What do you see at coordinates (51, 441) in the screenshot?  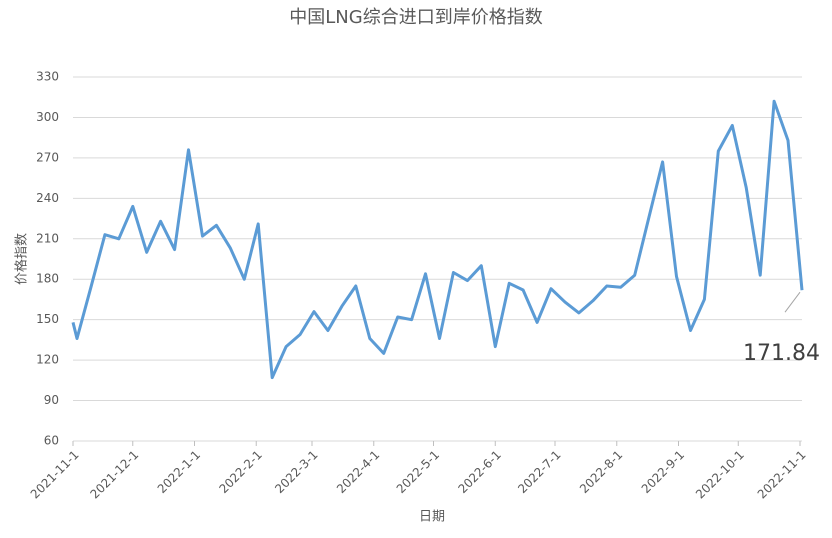 I see `y-tick-label: 60` at bounding box center [51, 441].